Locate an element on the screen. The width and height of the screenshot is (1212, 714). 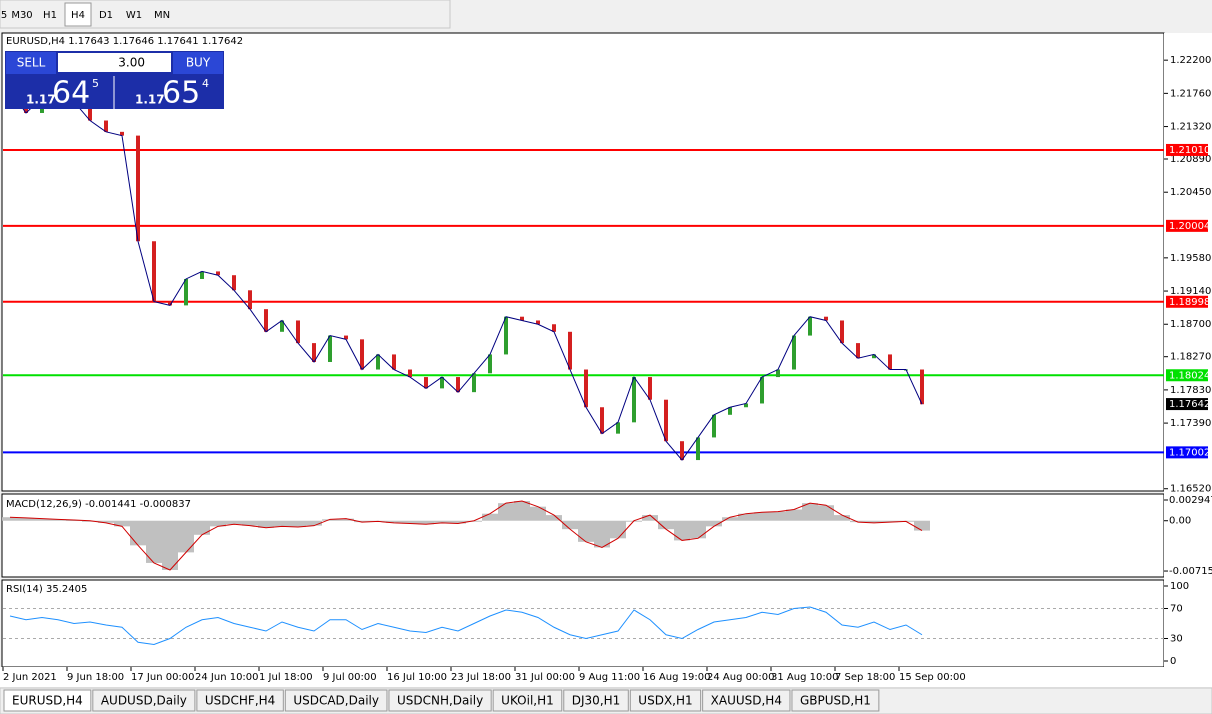
timeframe-button: W1 is located at coordinates (134, 15).